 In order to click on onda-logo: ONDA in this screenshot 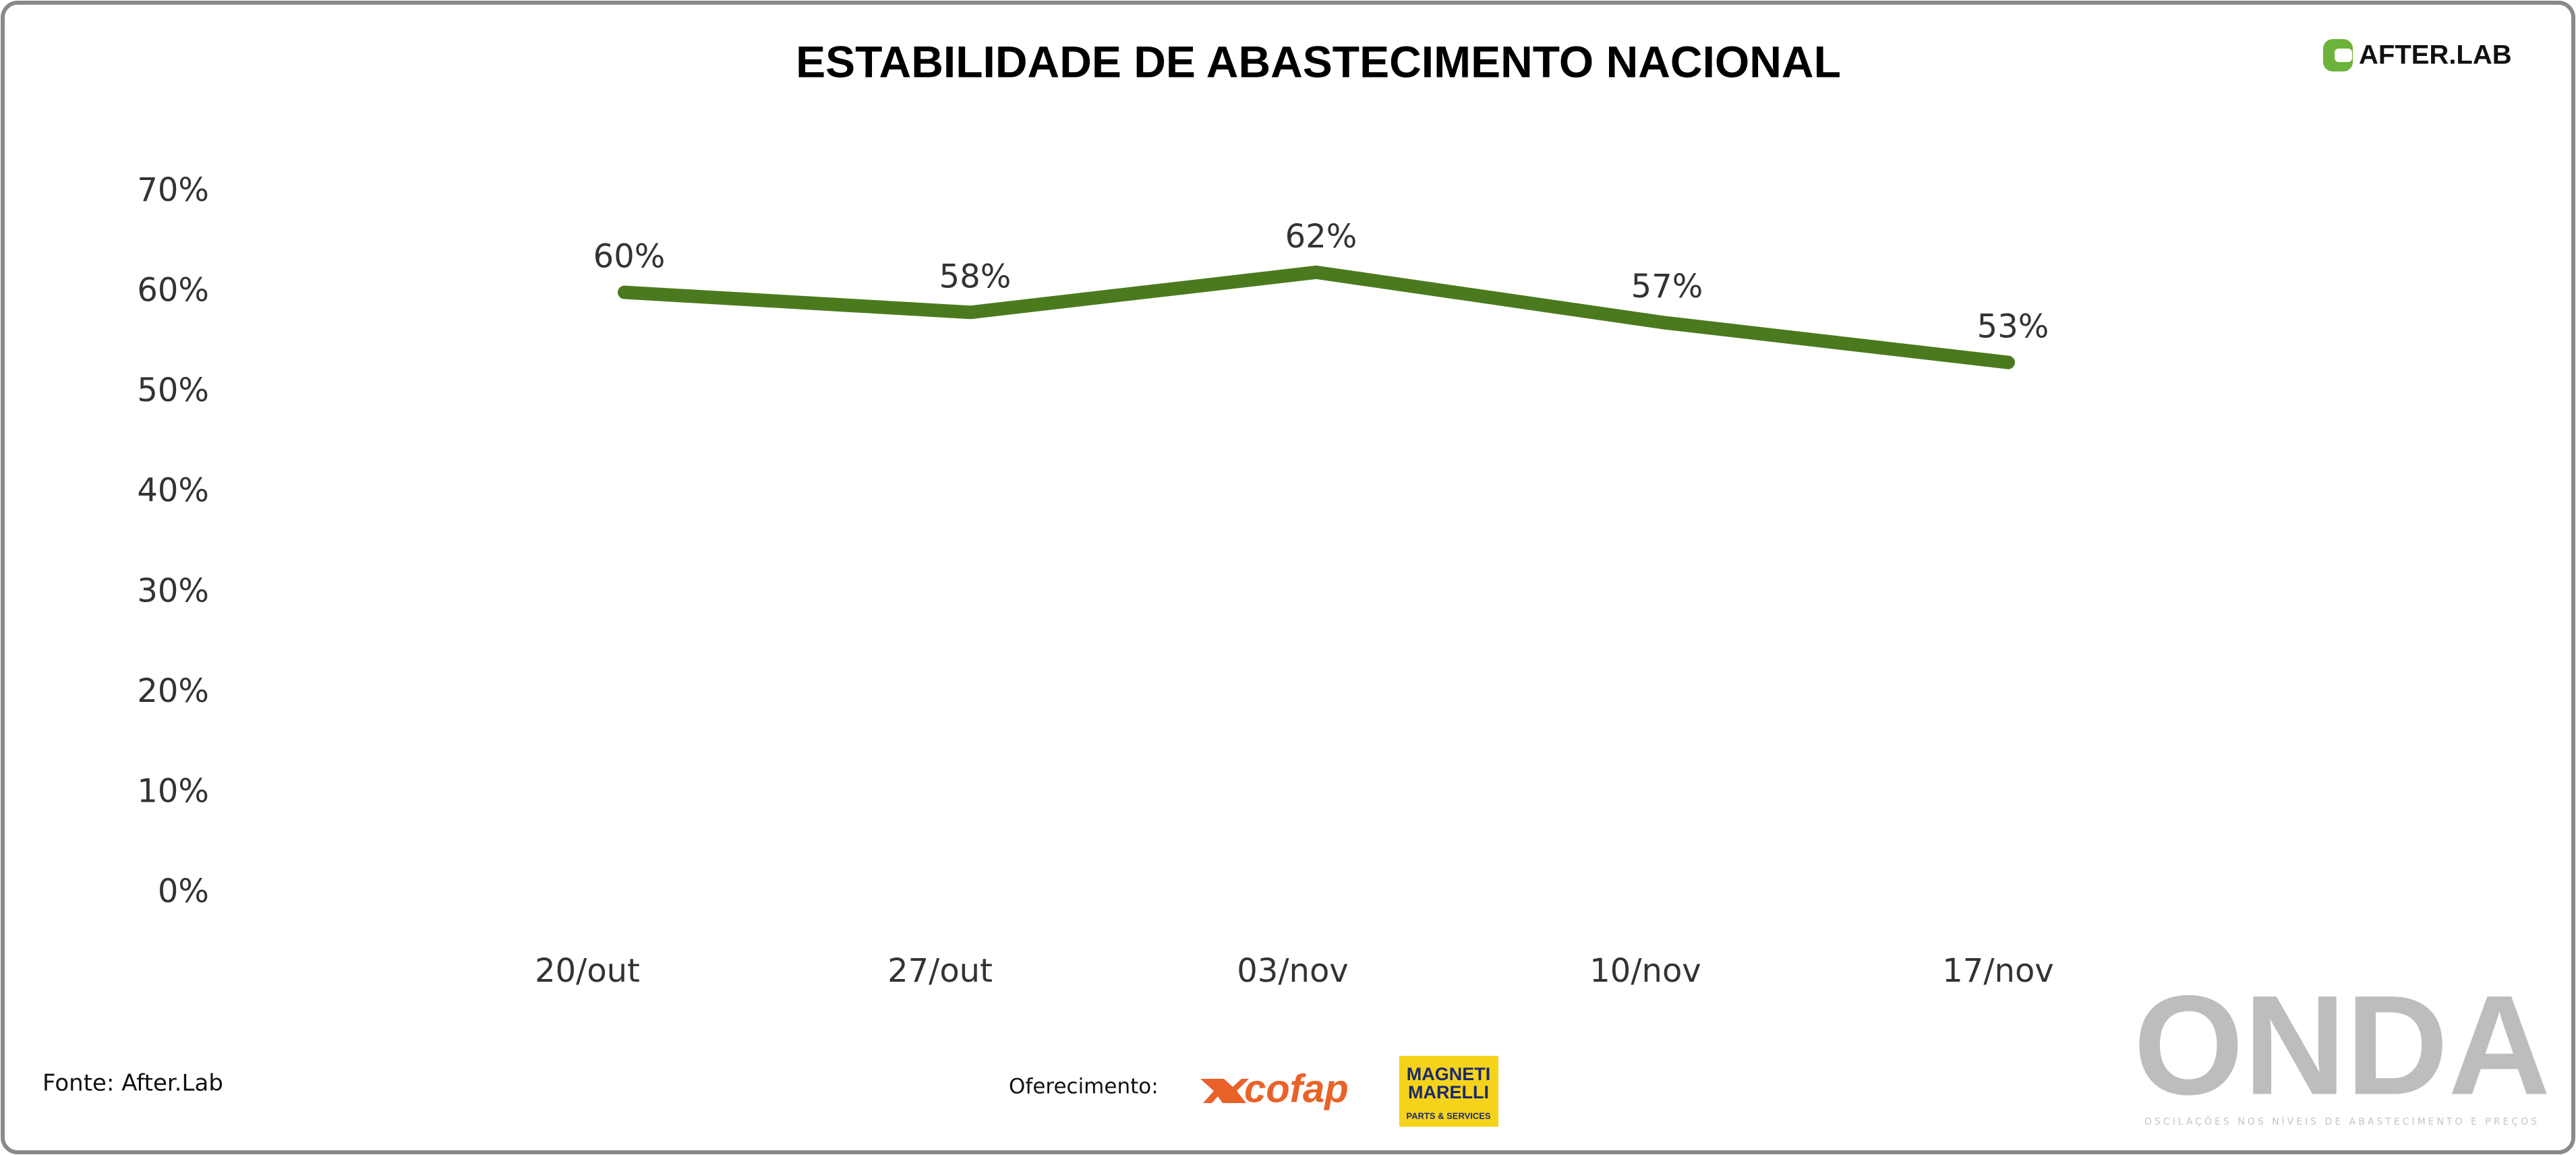, I will do `click(2342, 1045)`.